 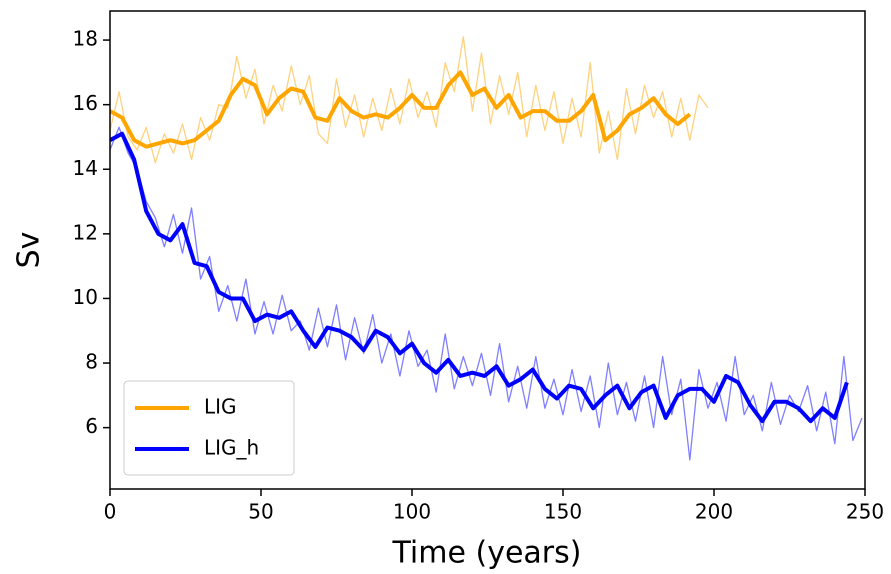 I want to click on y-tick-label: 14, so click(x=85, y=168).